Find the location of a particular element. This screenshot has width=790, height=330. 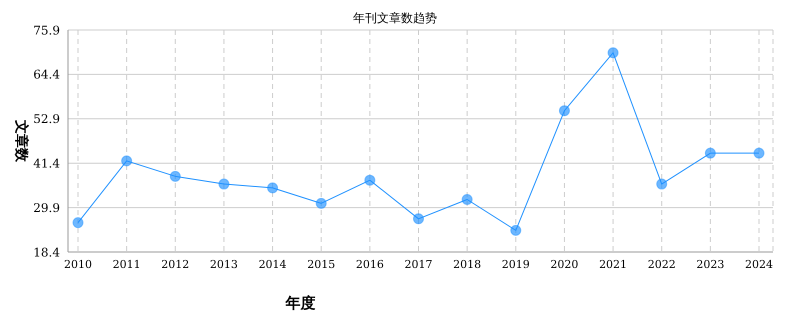

x-tick-label: 2018 is located at coordinates (467, 264).